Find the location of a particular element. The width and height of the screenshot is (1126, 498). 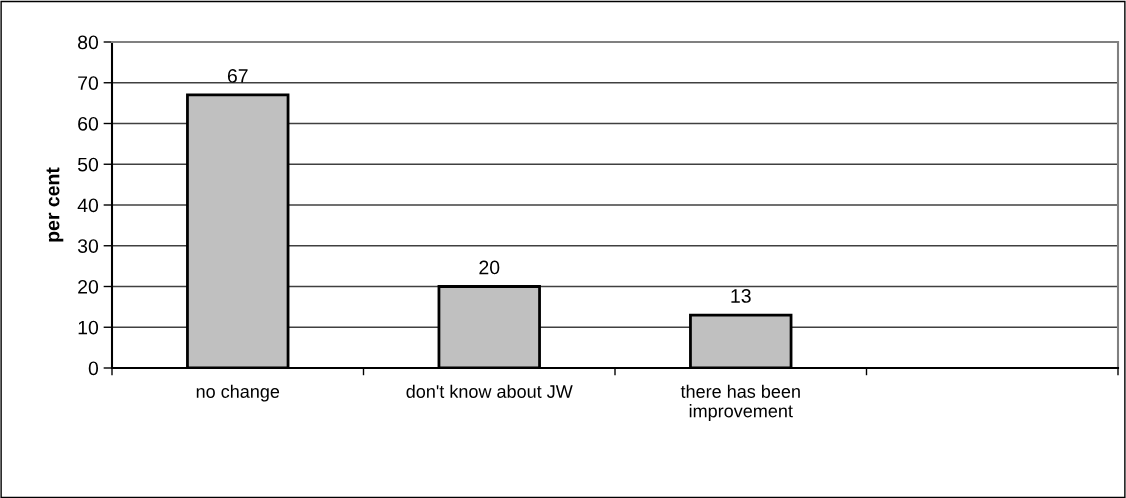

y-tick-label: 10 is located at coordinates (88, 327).